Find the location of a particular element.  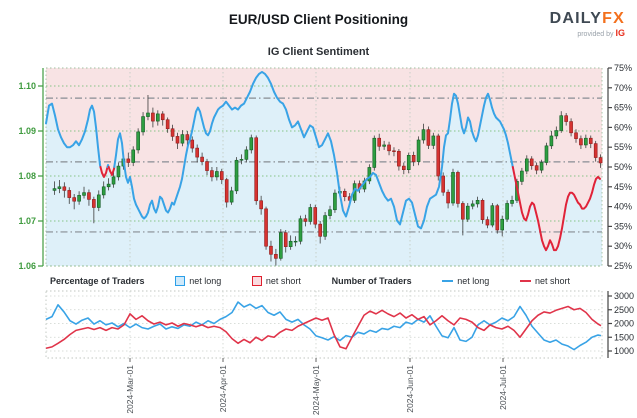

legend-item-num-net-short: net short is located at coordinates (544, 281).